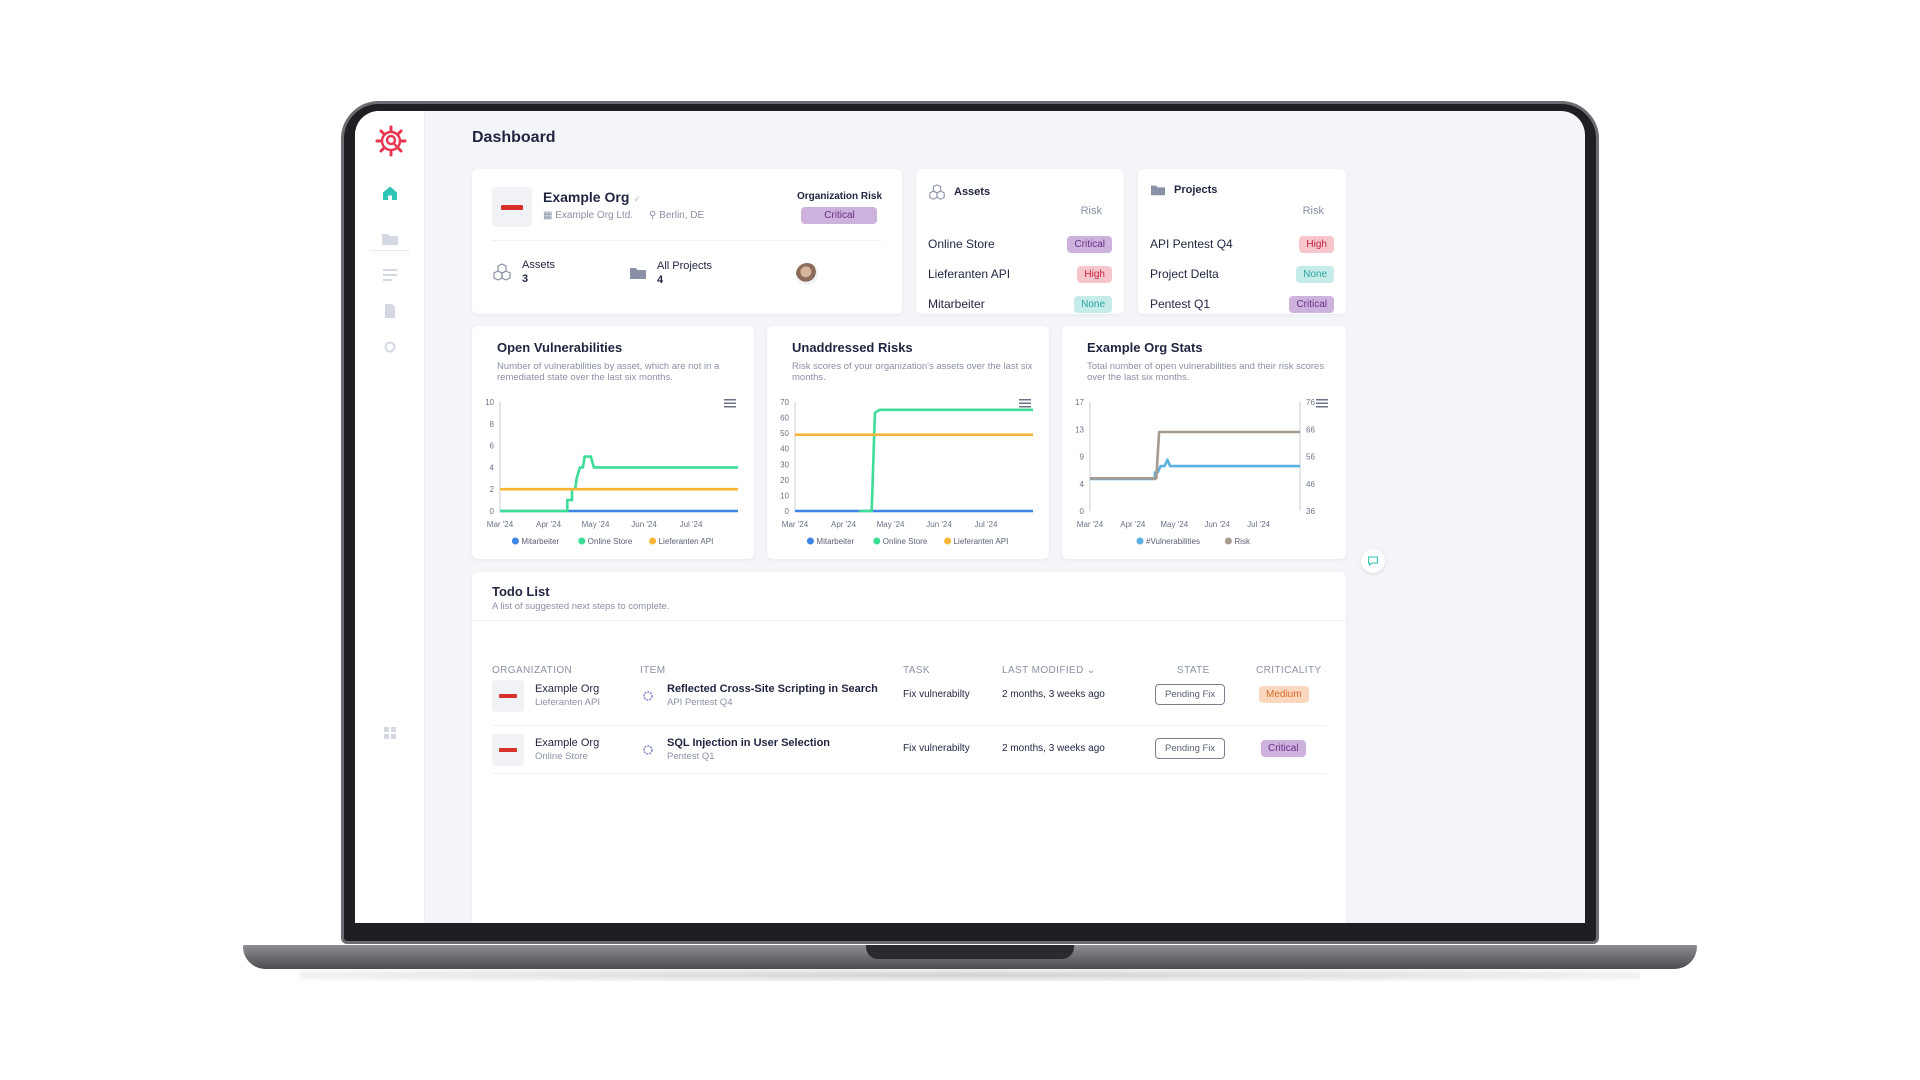 This screenshot has width=1920, height=1080. I want to click on nav-home-icon, so click(390, 193).